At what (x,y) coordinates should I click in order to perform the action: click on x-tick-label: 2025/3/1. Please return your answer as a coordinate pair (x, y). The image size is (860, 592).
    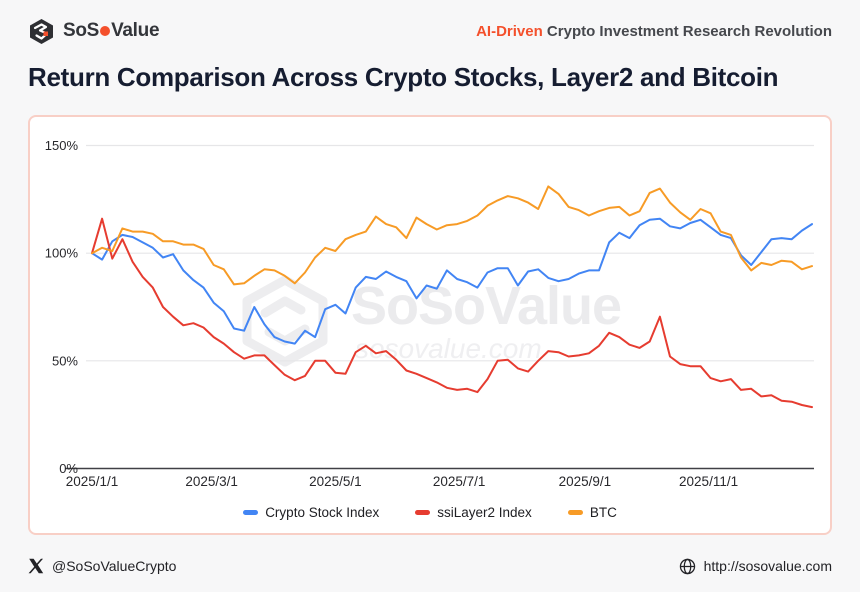
    Looking at the image, I should click on (211, 481).